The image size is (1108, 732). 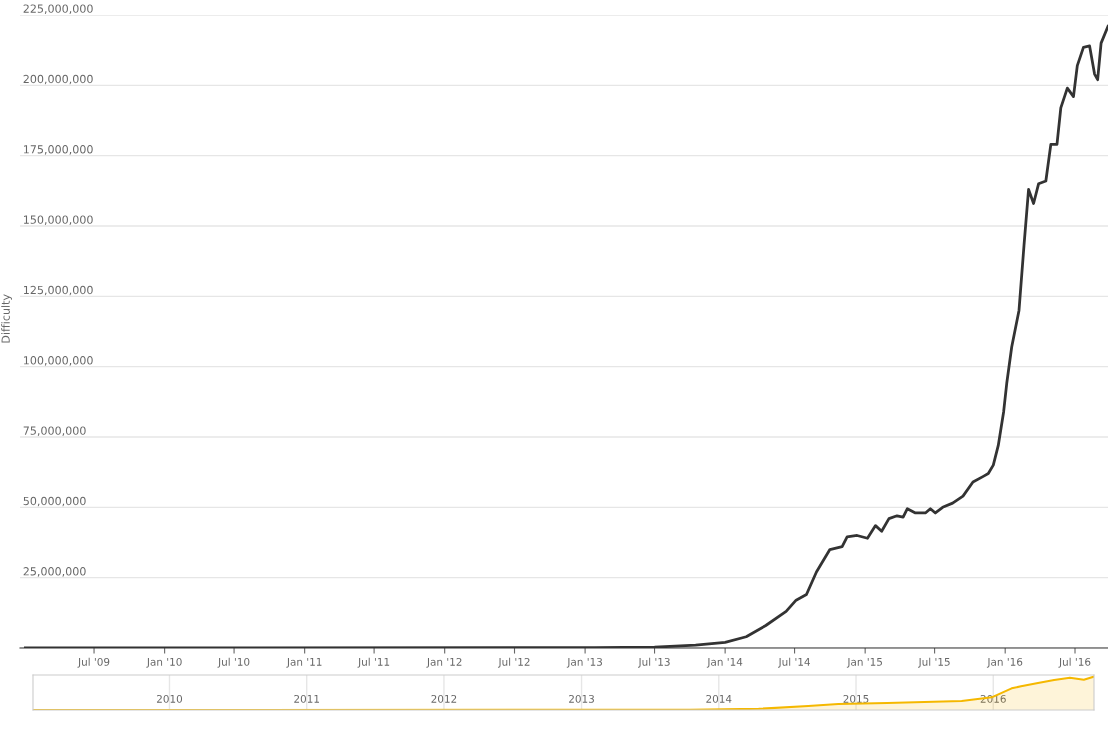 What do you see at coordinates (58, 150) in the screenshot?
I see `y-tick-label: 175,000,000` at bounding box center [58, 150].